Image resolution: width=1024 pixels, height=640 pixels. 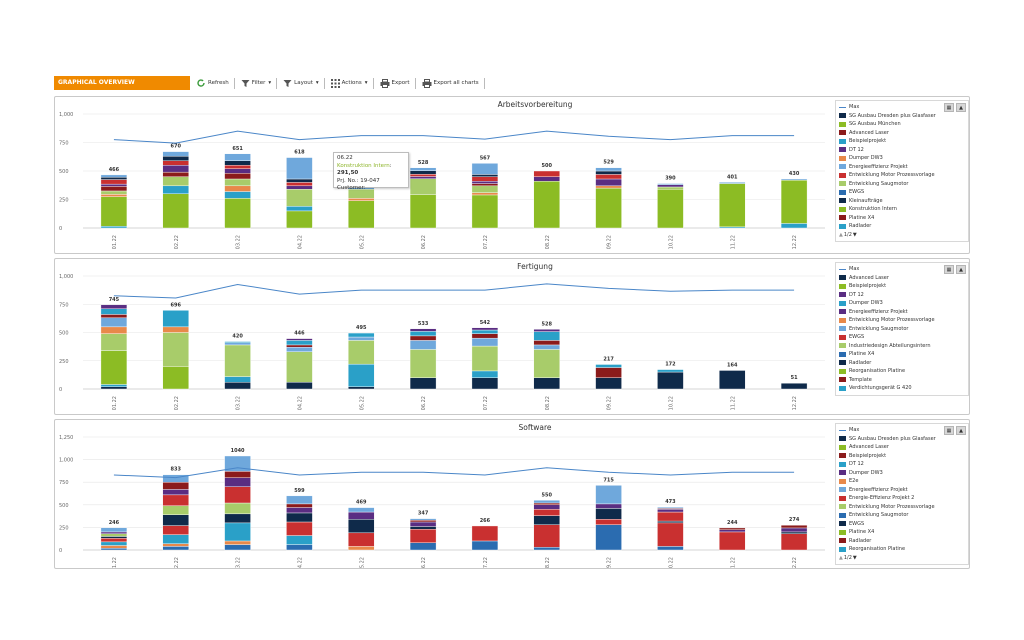 What do you see at coordinates (237, 149) in the screenshot?
I see `data-label: 651` at bounding box center [237, 149].